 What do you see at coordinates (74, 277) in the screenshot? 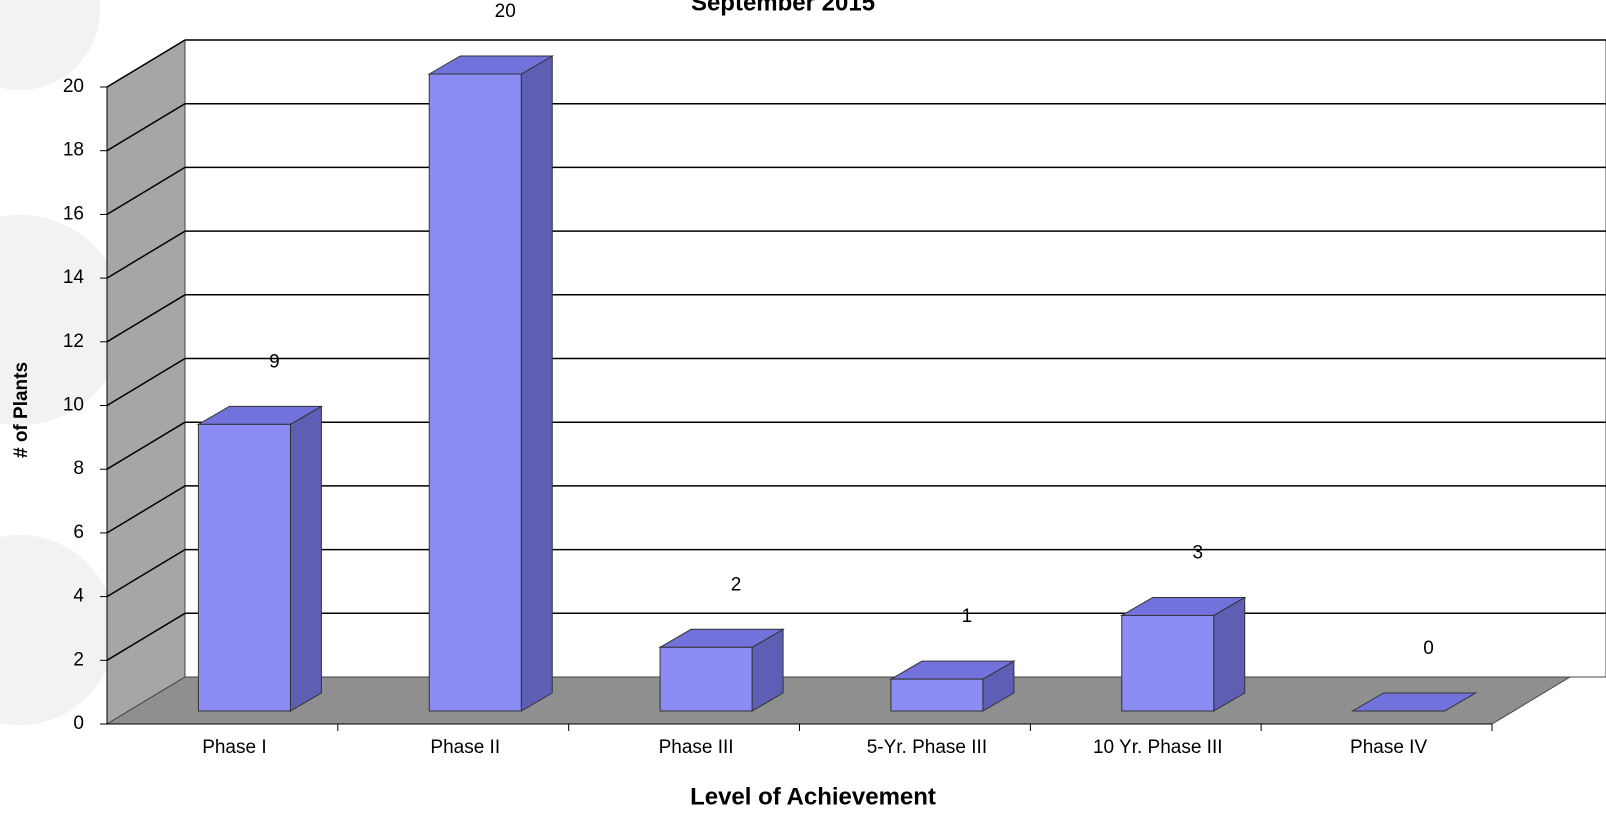
I see `y-tick-label: 14` at bounding box center [74, 277].